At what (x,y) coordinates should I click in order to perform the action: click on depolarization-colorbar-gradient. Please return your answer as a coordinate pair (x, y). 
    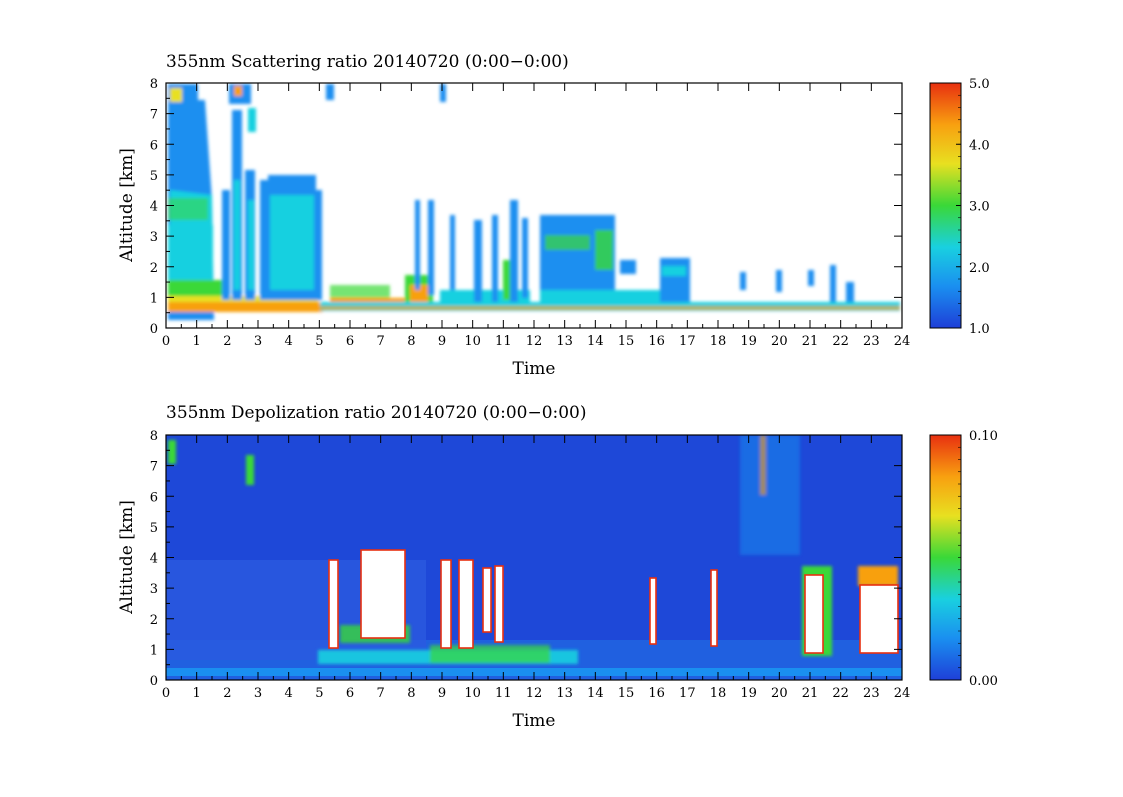
    Looking at the image, I should click on (945, 557).